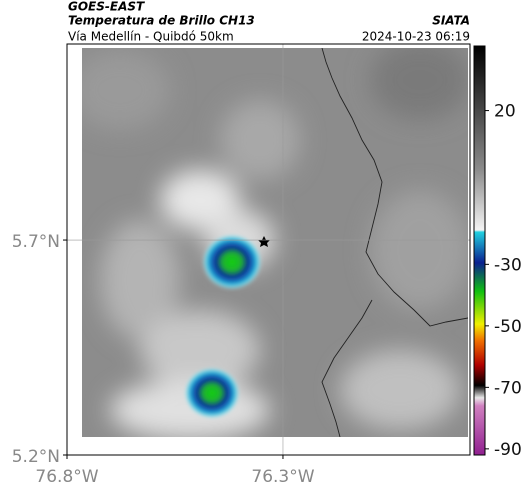  What do you see at coordinates (508, 388) in the screenshot?
I see `colorbar-label: -70` at bounding box center [508, 388].